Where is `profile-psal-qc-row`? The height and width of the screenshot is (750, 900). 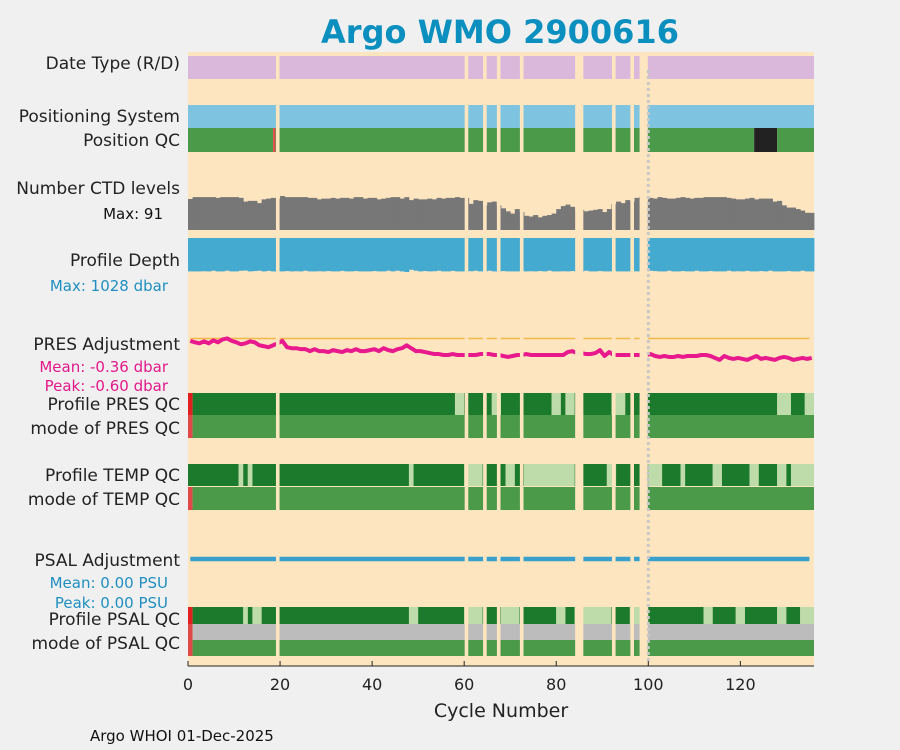
profile-psal-qc-row is located at coordinates (501, 615).